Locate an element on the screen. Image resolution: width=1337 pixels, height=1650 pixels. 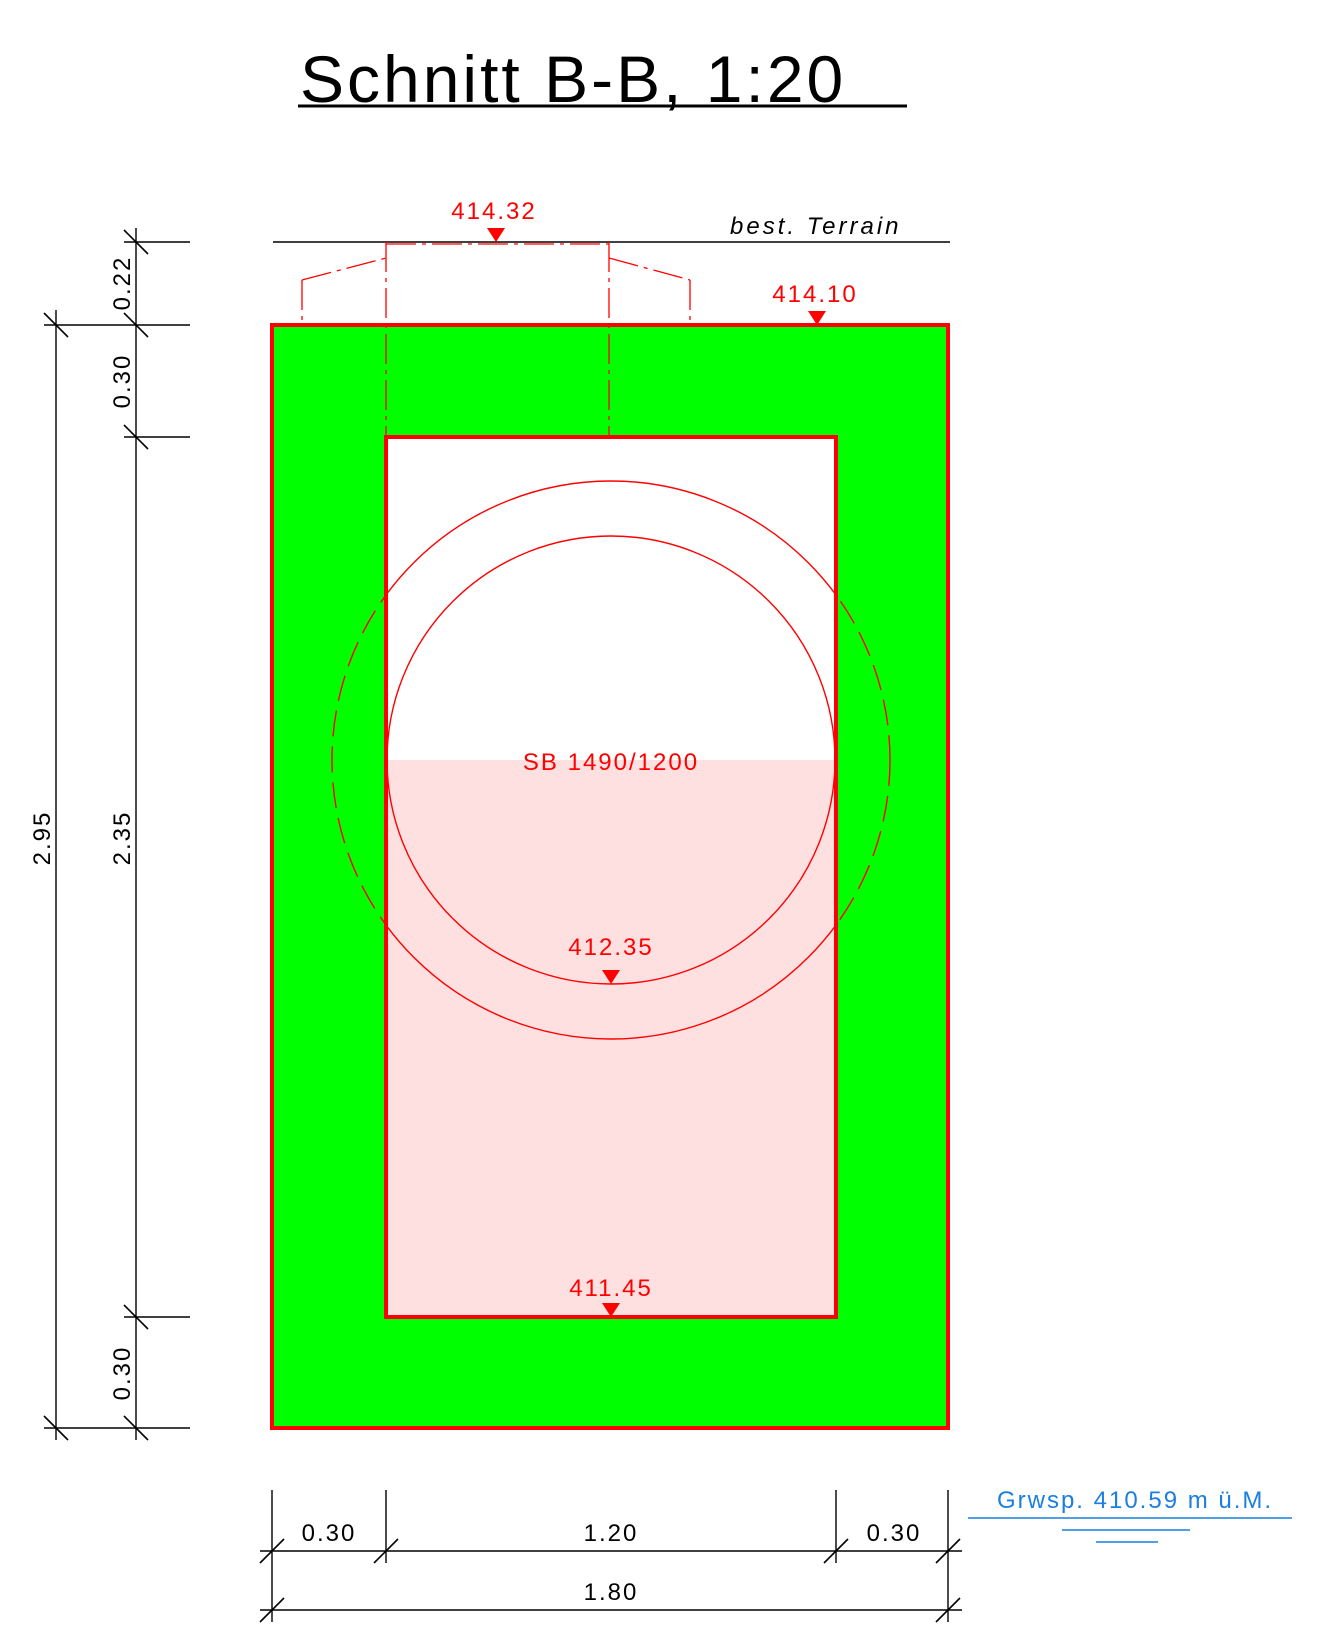
level-pipe-marker is located at coordinates (611, 977).